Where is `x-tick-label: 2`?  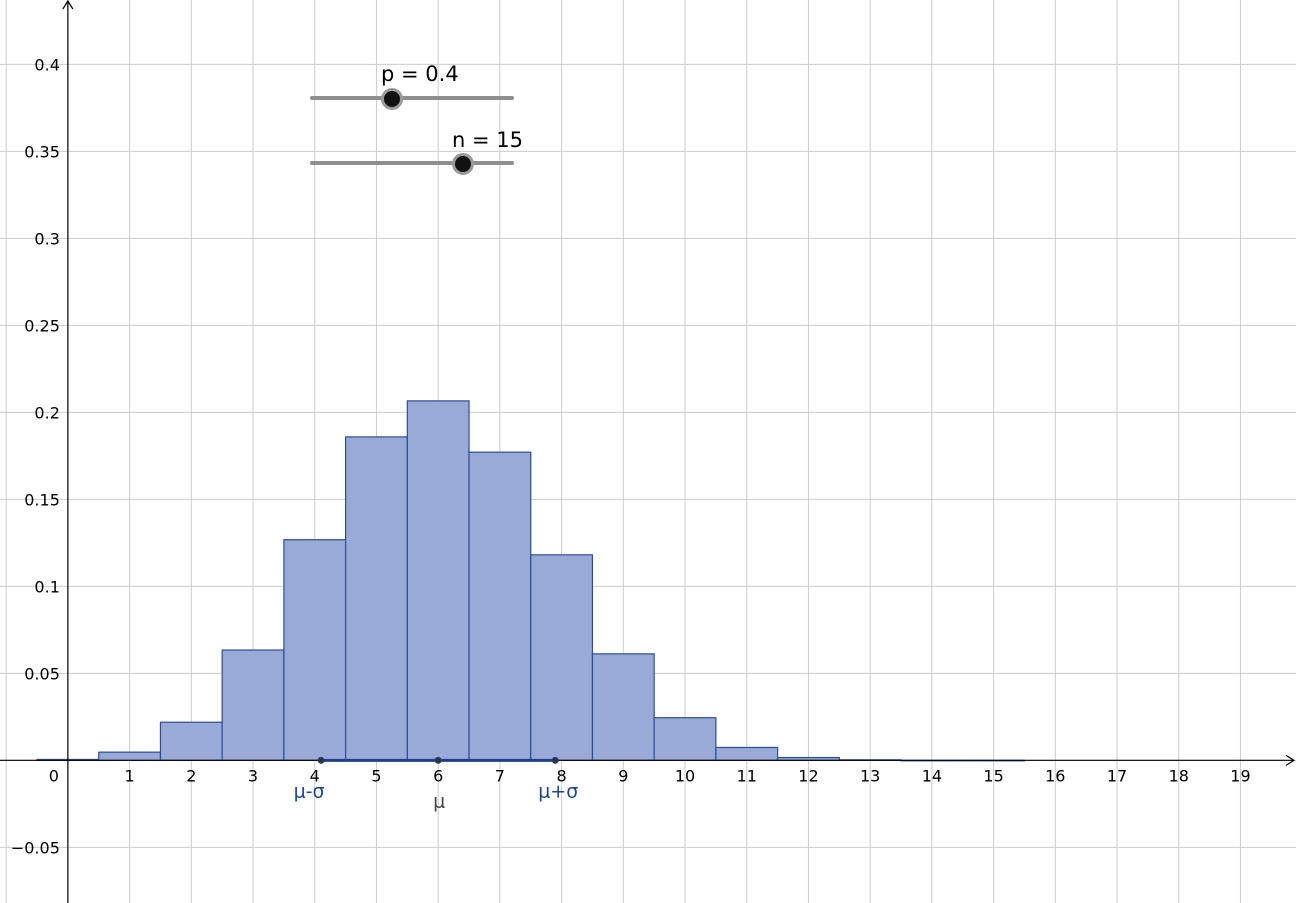
x-tick-label: 2 is located at coordinates (191, 775).